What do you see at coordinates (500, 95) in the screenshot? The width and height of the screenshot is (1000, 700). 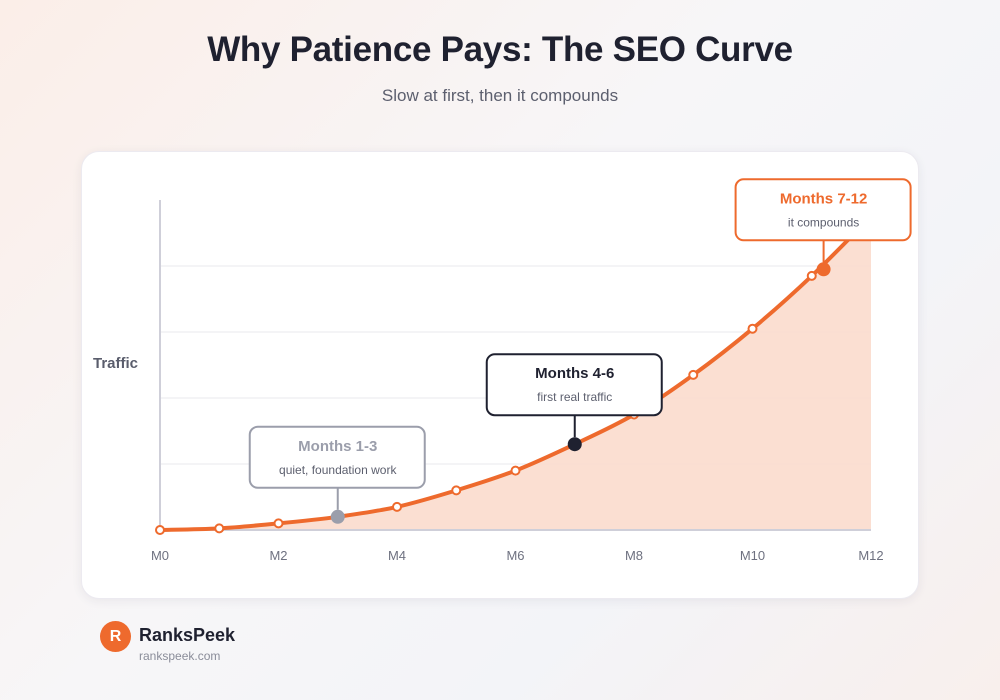 I see `page-subtitle: Slow at first, then it compounds` at bounding box center [500, 95].